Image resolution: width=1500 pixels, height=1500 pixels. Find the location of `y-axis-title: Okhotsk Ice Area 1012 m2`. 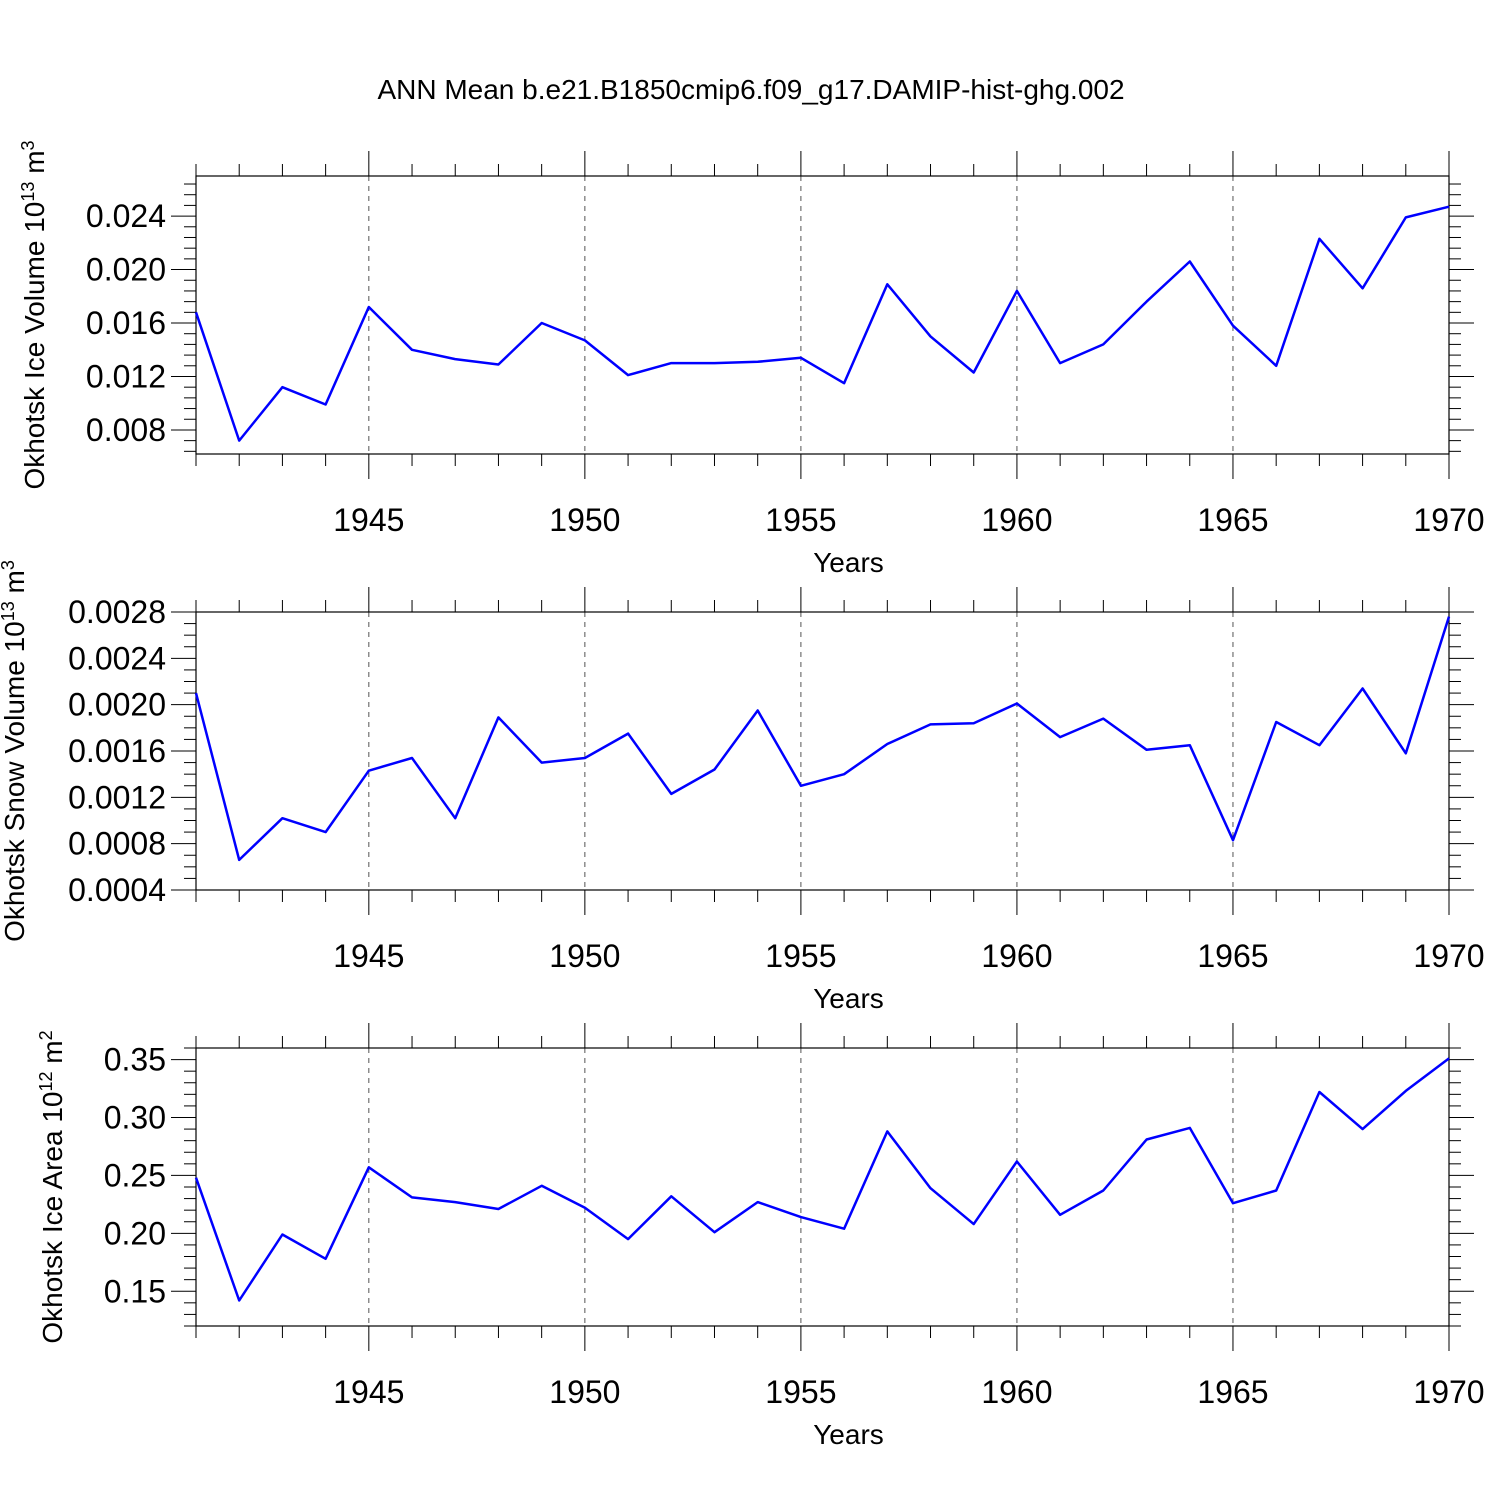

y-axis-title: Okhotsk Ice Area 1012 m2 is located at coordinates (52, 1186).